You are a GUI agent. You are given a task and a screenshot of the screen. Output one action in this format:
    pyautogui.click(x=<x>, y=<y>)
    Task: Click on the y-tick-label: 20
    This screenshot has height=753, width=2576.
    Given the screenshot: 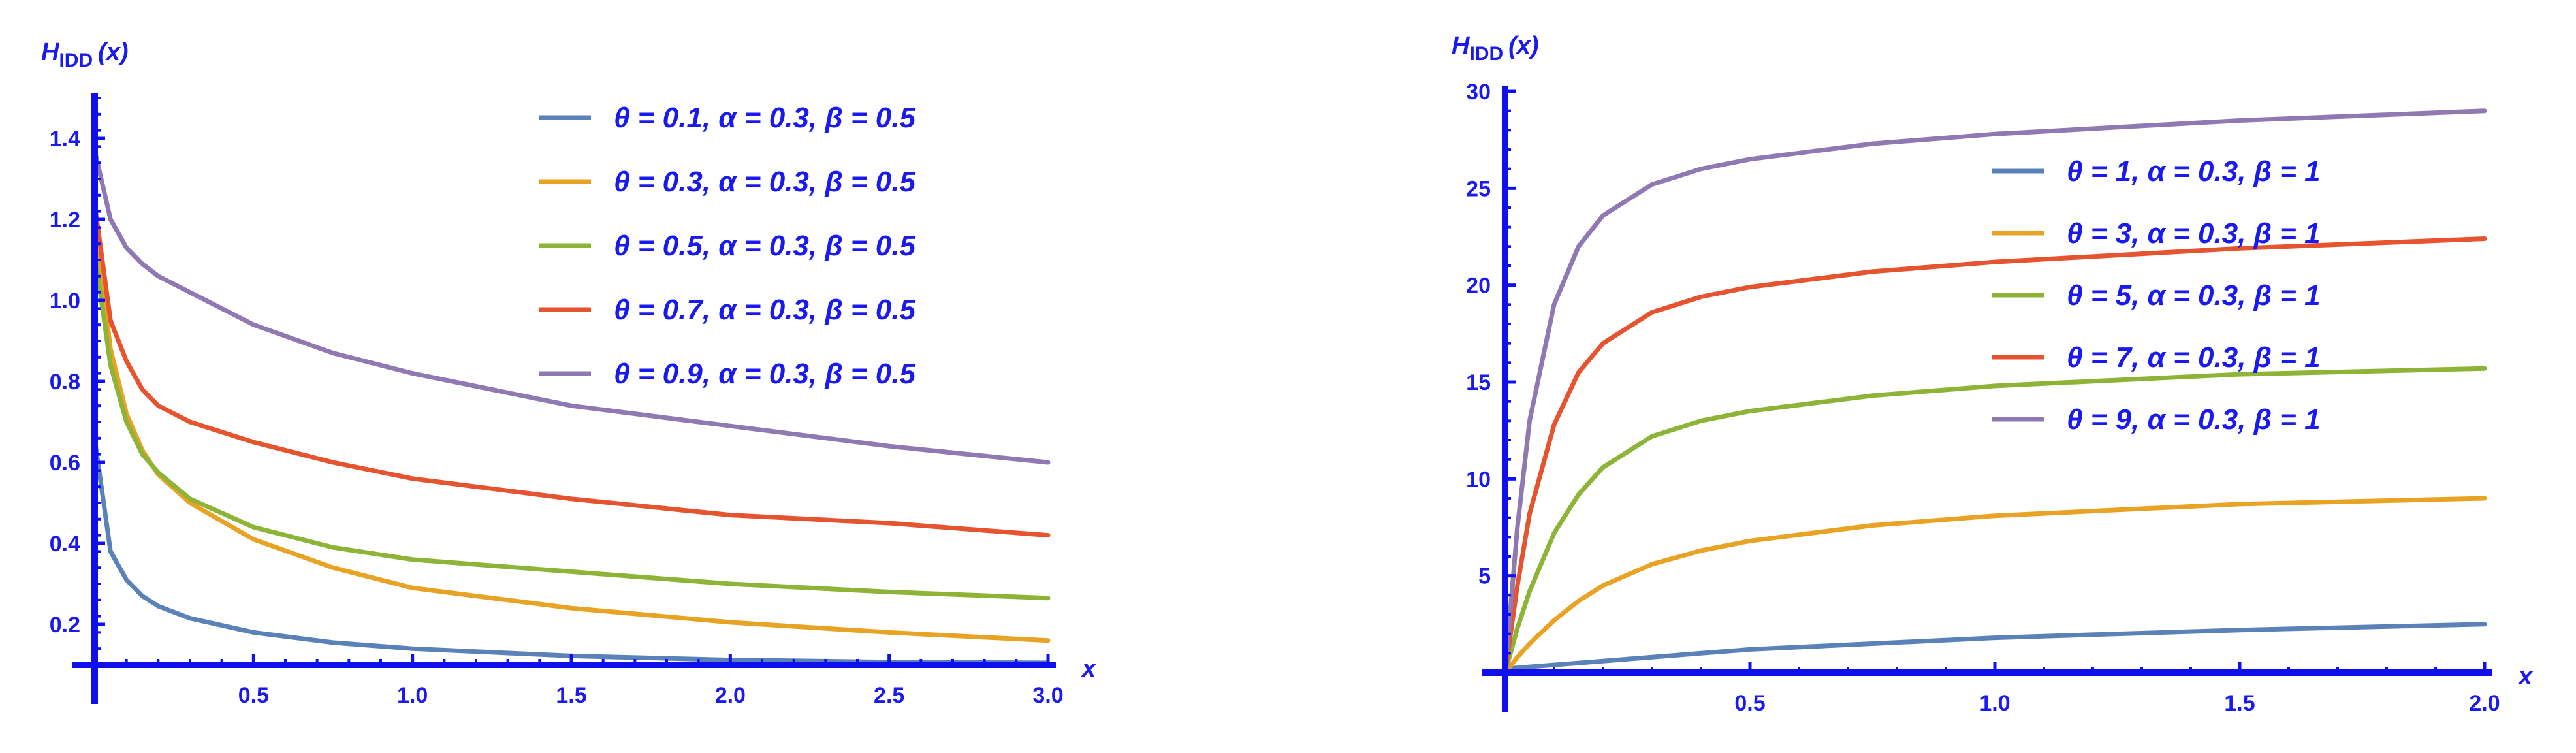 What is the action you would take?
    pyautogui.click(x=1479, y=286)
    